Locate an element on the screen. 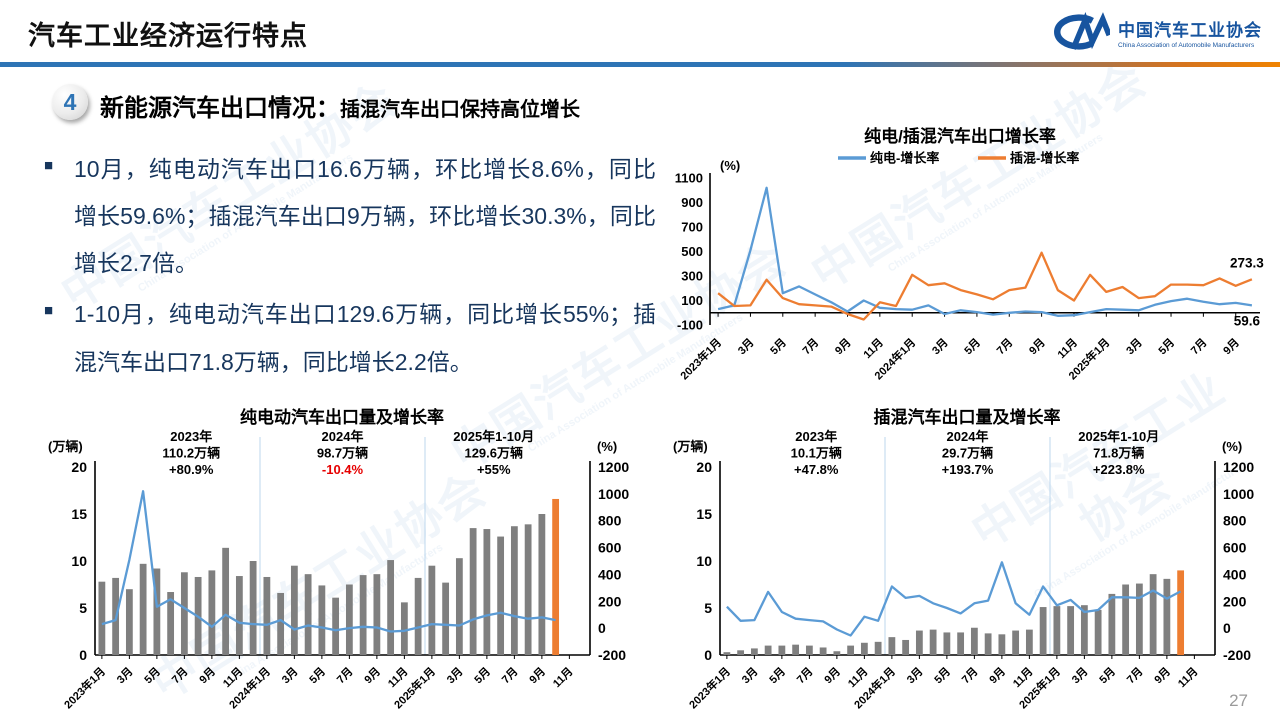  right-tick-label: 800 is located at coordinates (1235, 521).